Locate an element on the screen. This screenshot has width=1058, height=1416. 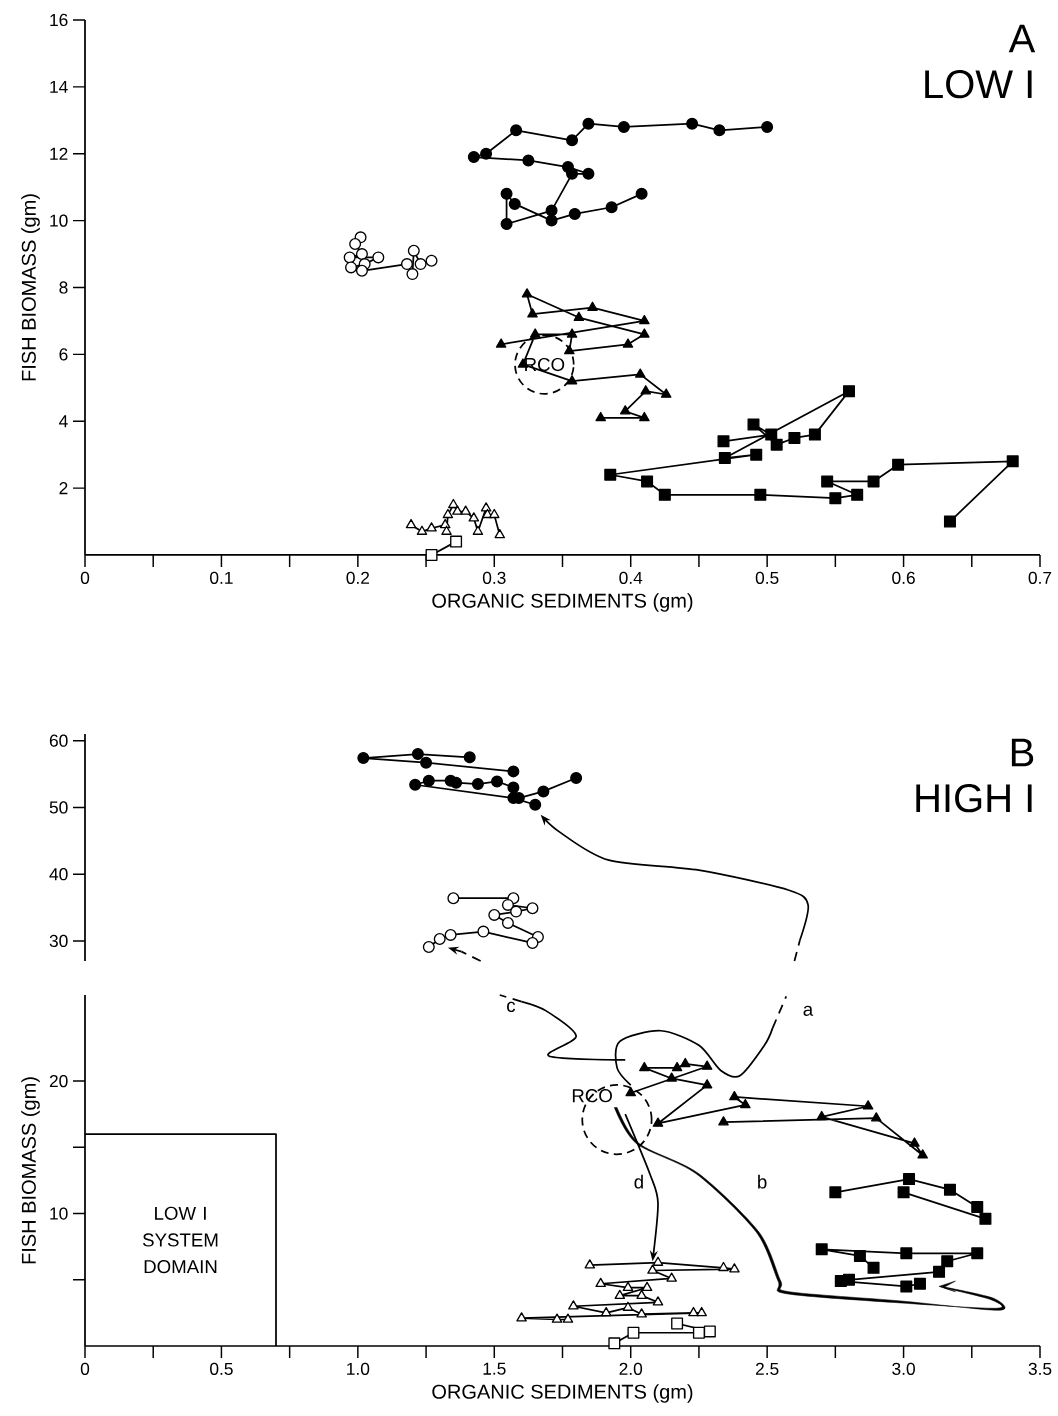
y-tick-label: 12 is located at coordinates (59, 153).